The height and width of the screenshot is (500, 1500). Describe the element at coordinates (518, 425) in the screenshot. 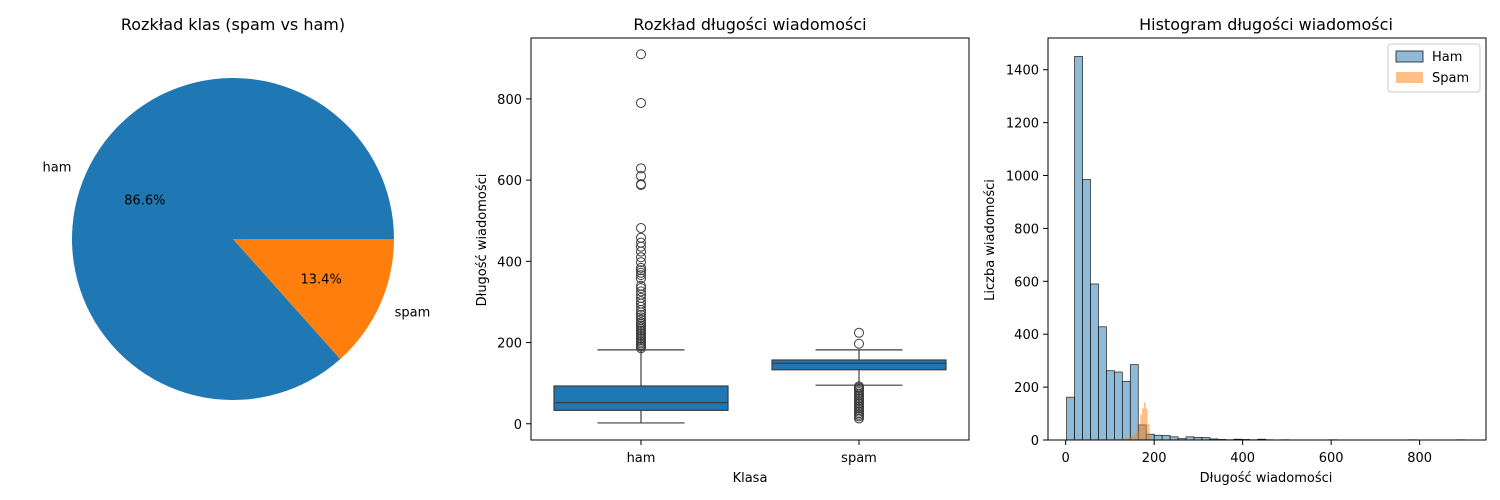

I see `box-y-tick-label: 0` at that location.